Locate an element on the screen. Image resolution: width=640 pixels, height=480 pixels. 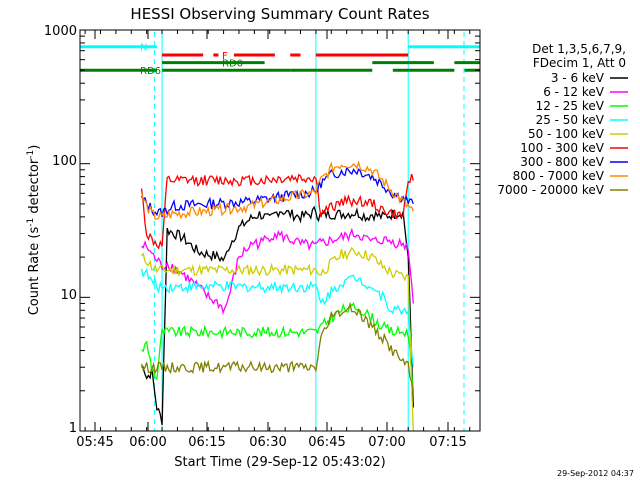
y-axis-label: Count Rate (s-1 detector-1) is located at coordinates (34, 230).